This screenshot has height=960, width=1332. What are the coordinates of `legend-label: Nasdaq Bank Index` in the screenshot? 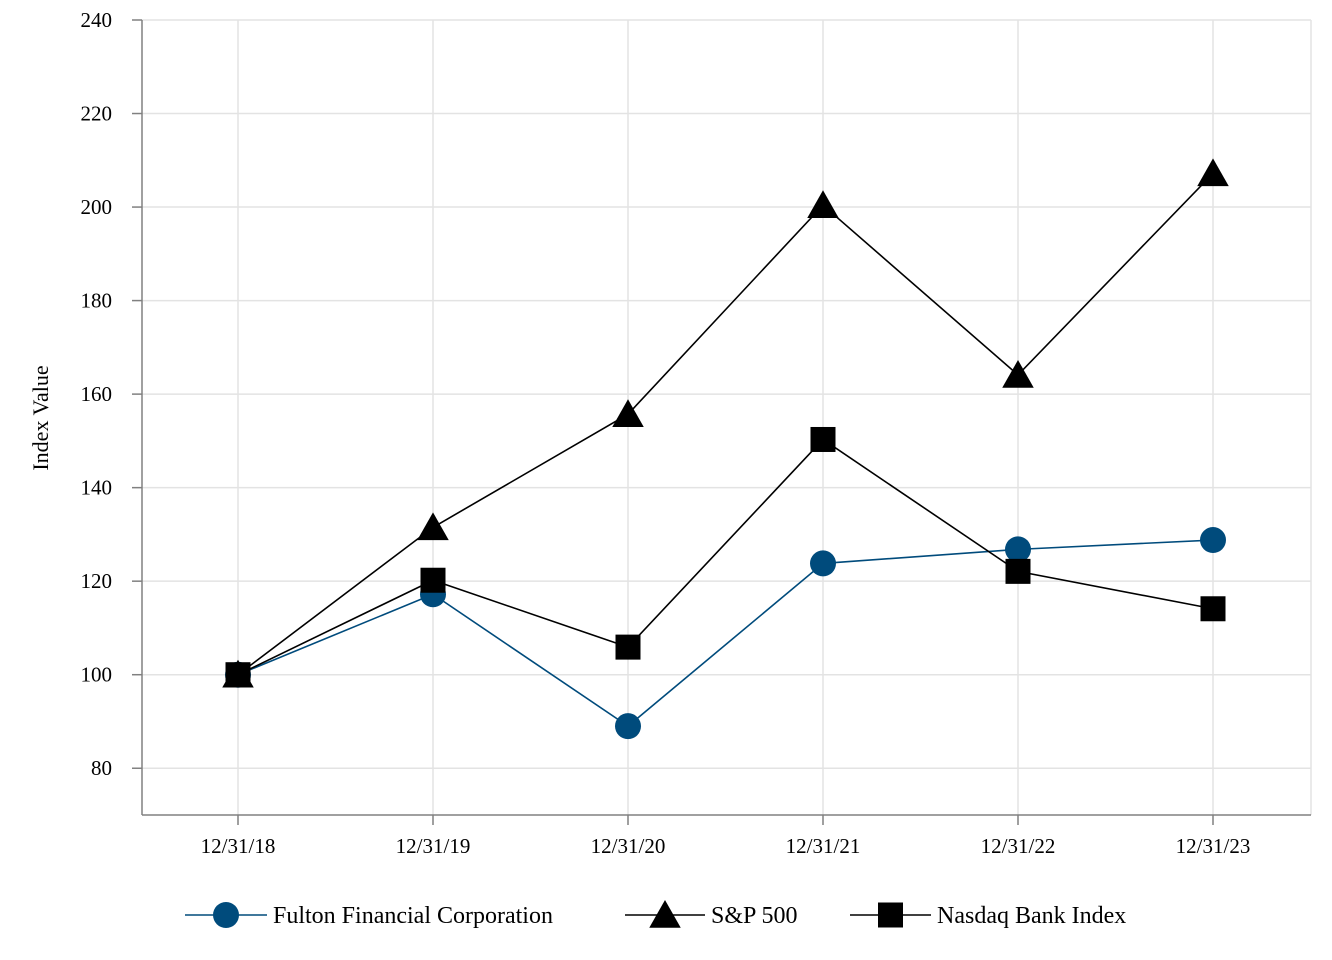 It's located at (1031, 916).